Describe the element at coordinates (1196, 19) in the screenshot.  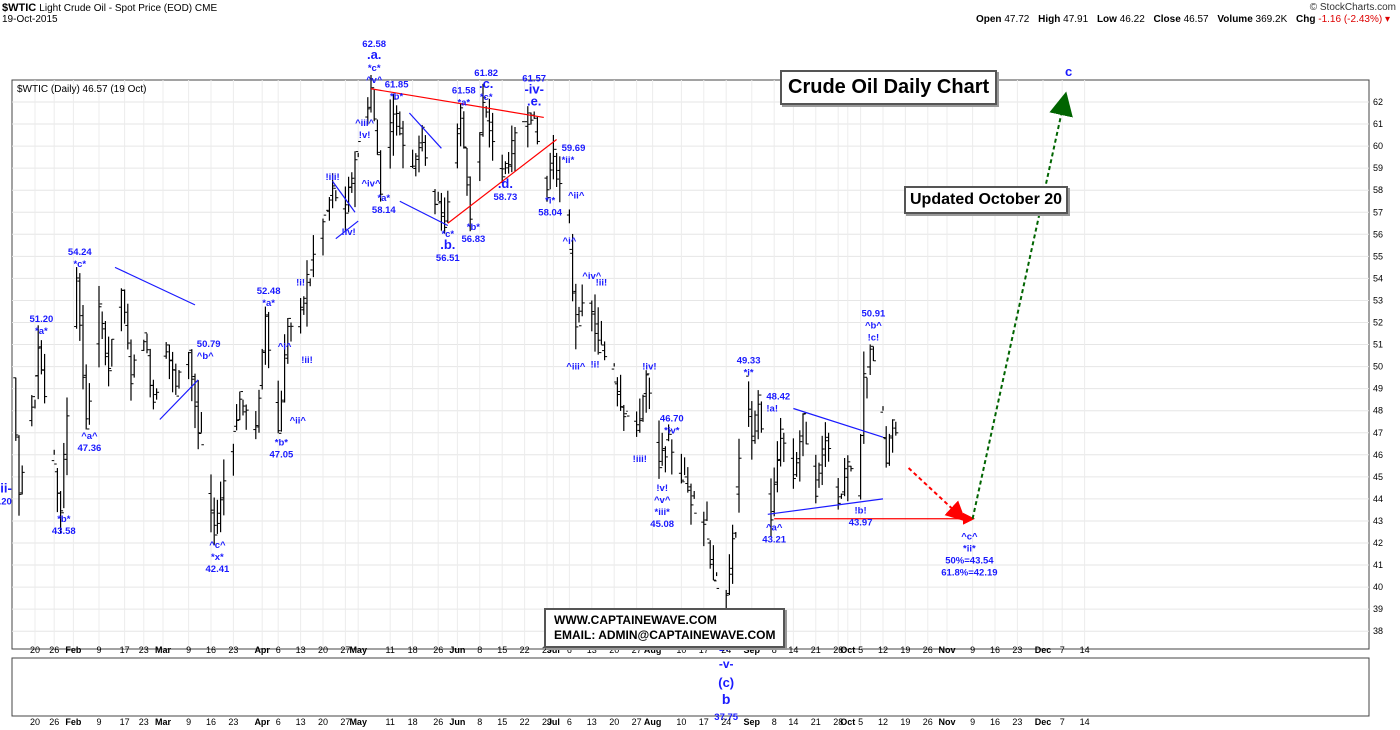
I see `close-value: 46.57` at that location.